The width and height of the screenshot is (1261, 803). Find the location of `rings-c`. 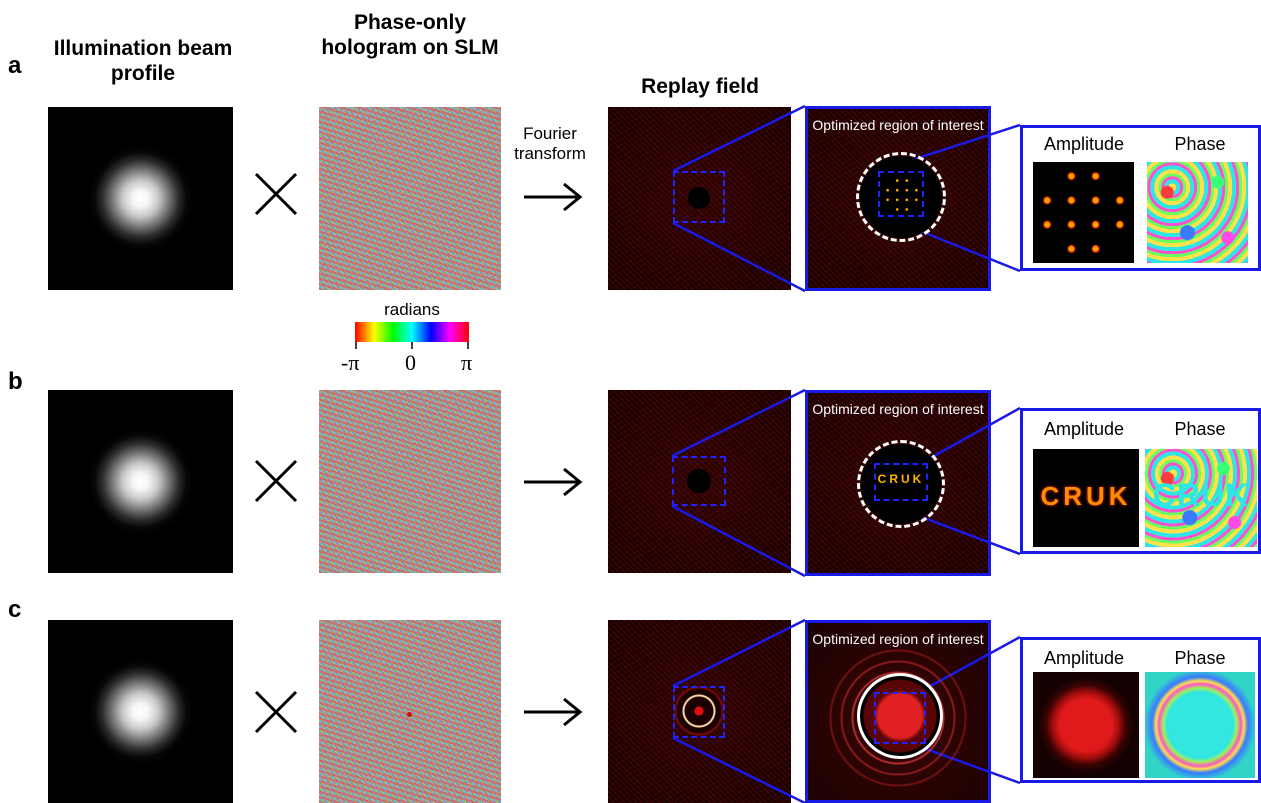

rings-c is located at coordinates (699, 711).